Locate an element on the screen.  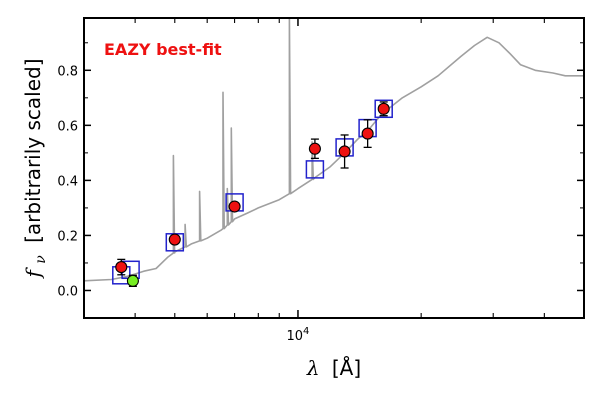
y-tick-label: 0.8 is located at coordinates (67, 71).